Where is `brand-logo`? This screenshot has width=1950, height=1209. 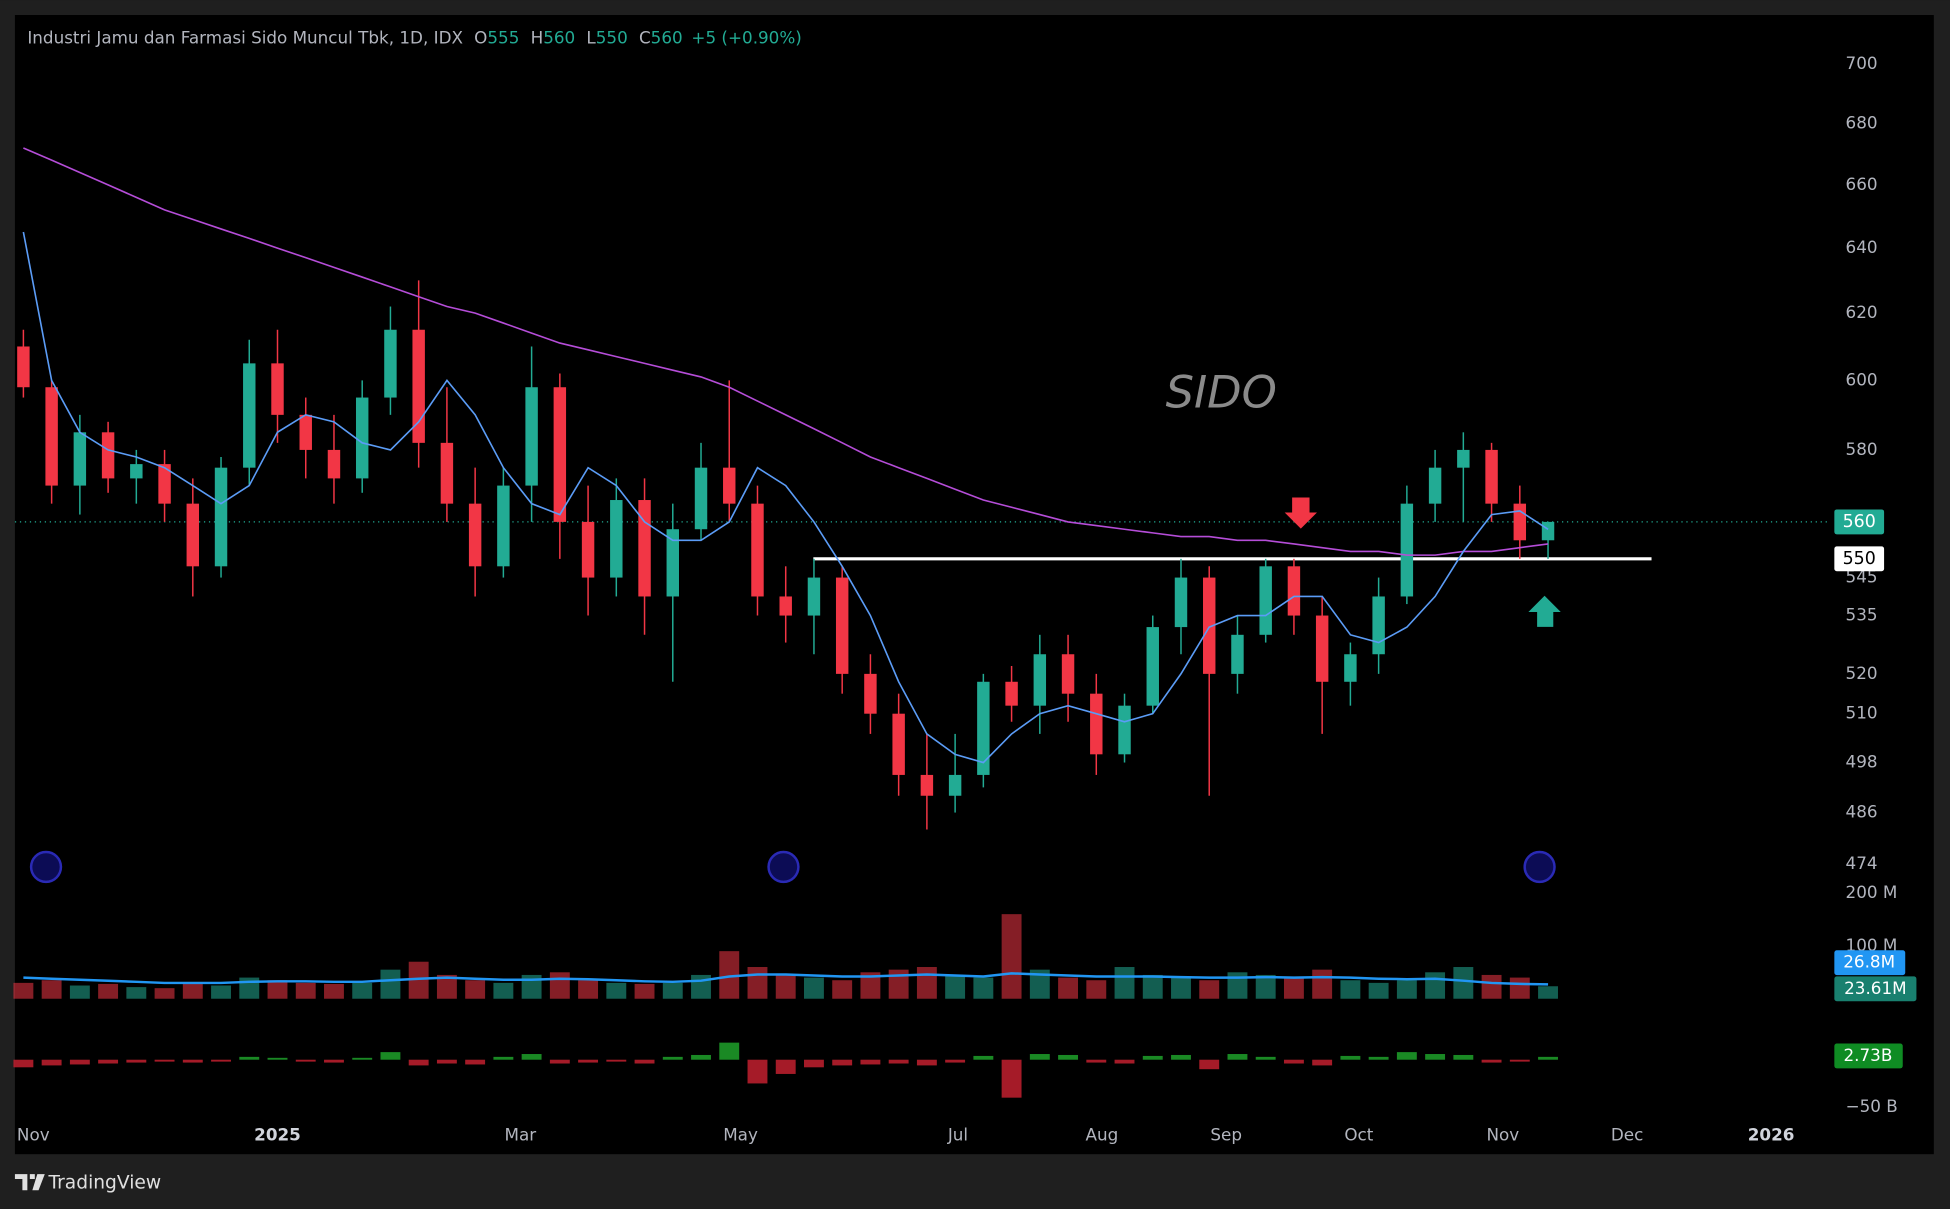
brand-logo is located at coordinates (29, 1182).